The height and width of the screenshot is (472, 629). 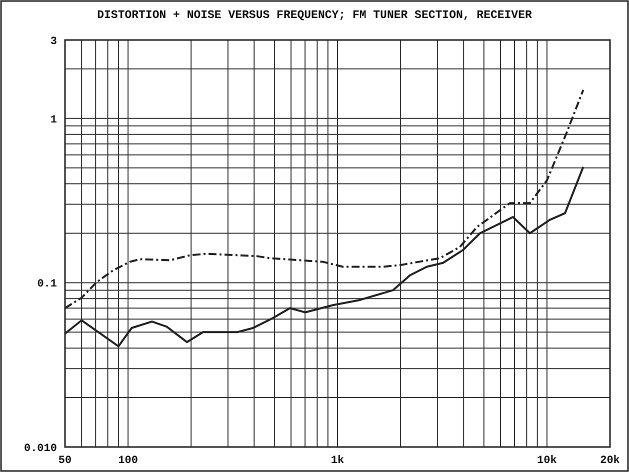 I want to click on x-tick-label: 20k, so click(x=610, y=461).